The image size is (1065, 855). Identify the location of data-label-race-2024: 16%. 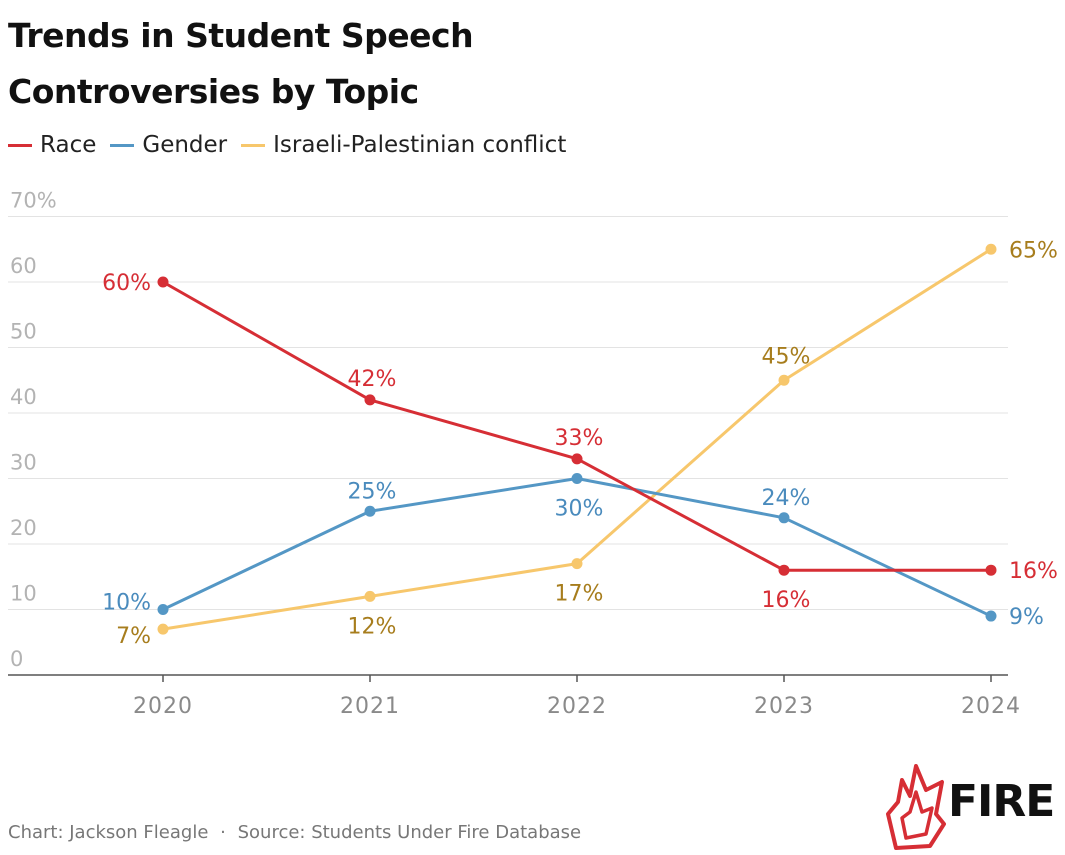
(1033, 571).